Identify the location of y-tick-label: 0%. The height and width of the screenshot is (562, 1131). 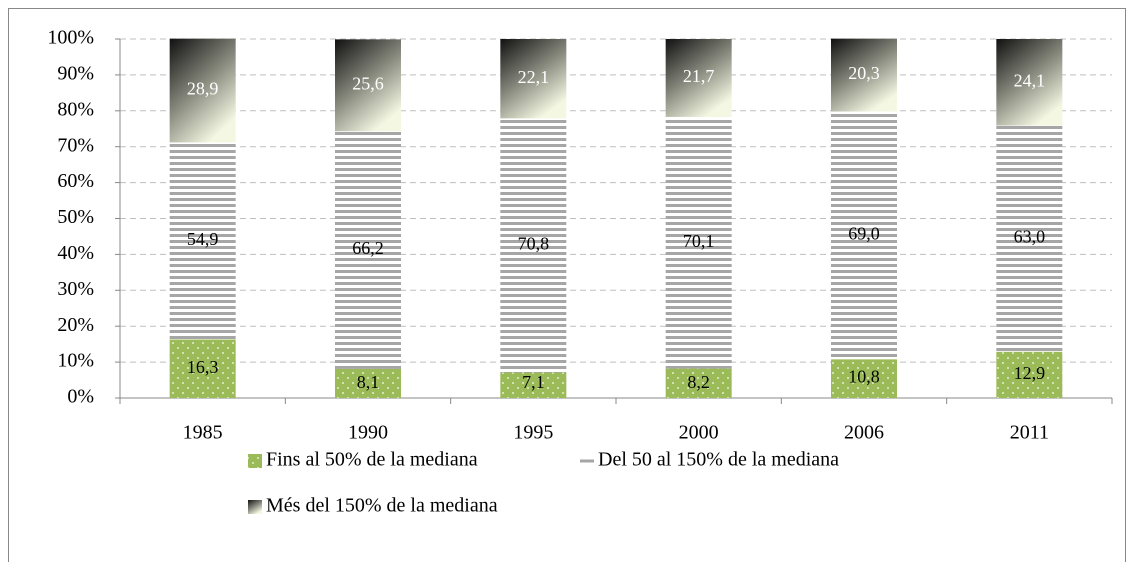
(80, 397).